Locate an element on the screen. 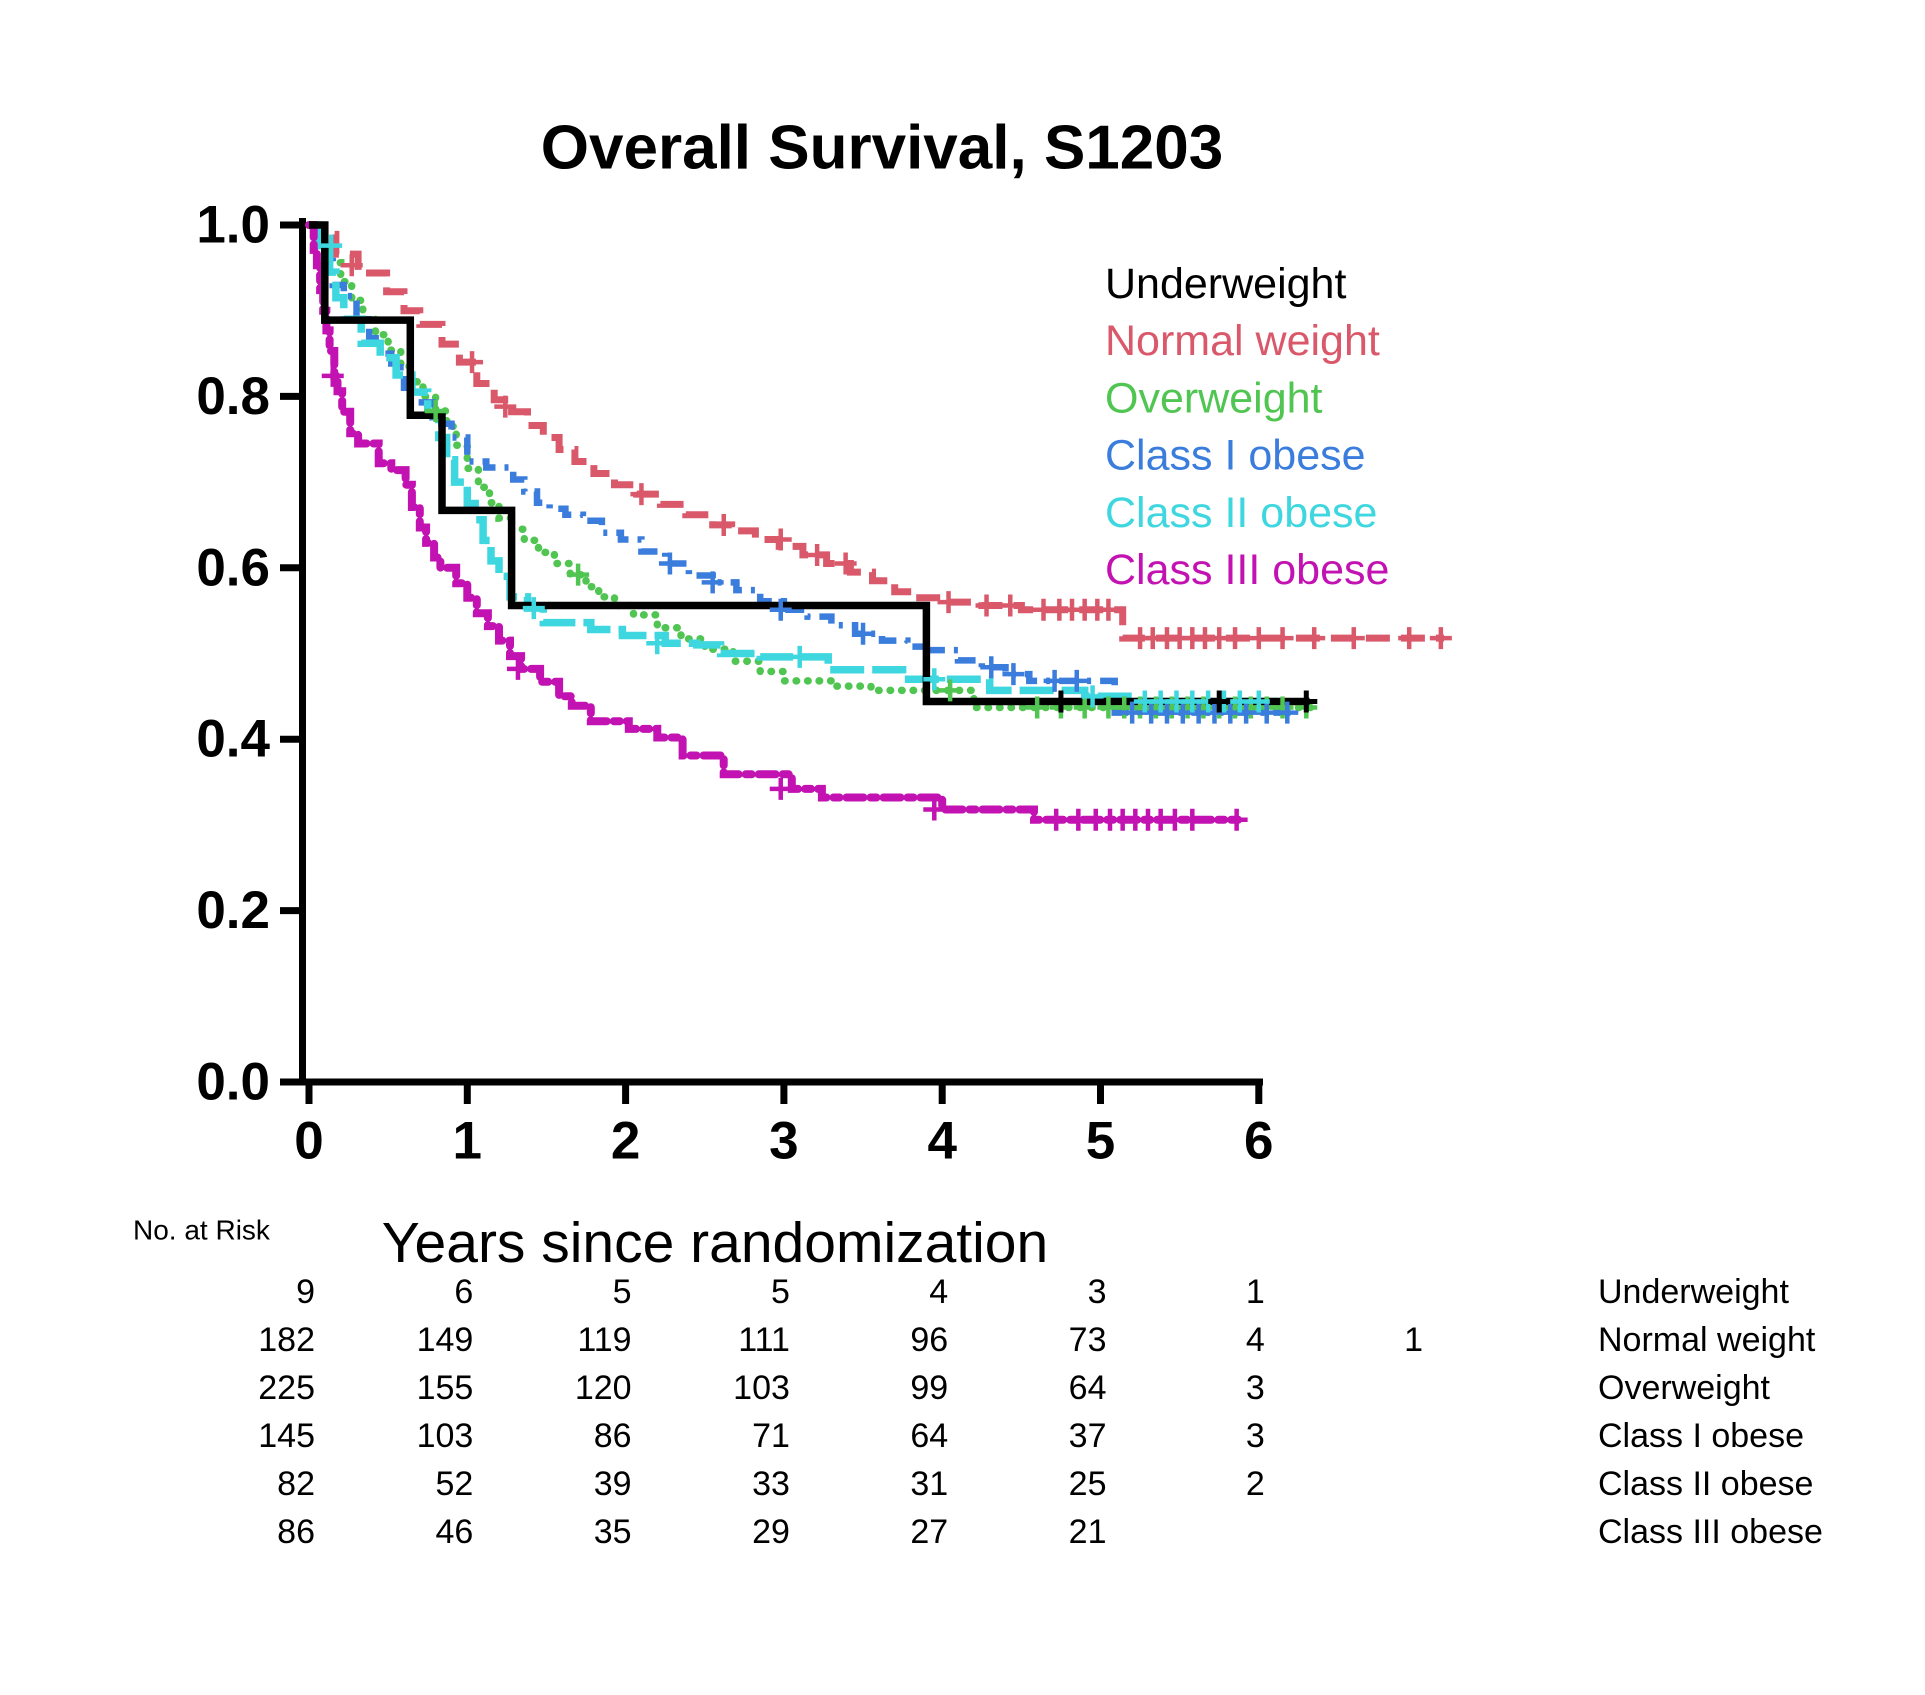 This screenshot has width=1925, height=1695. risk-row-label-class-iii-obese: Class III obese is located at coordinates (1710, 1532).